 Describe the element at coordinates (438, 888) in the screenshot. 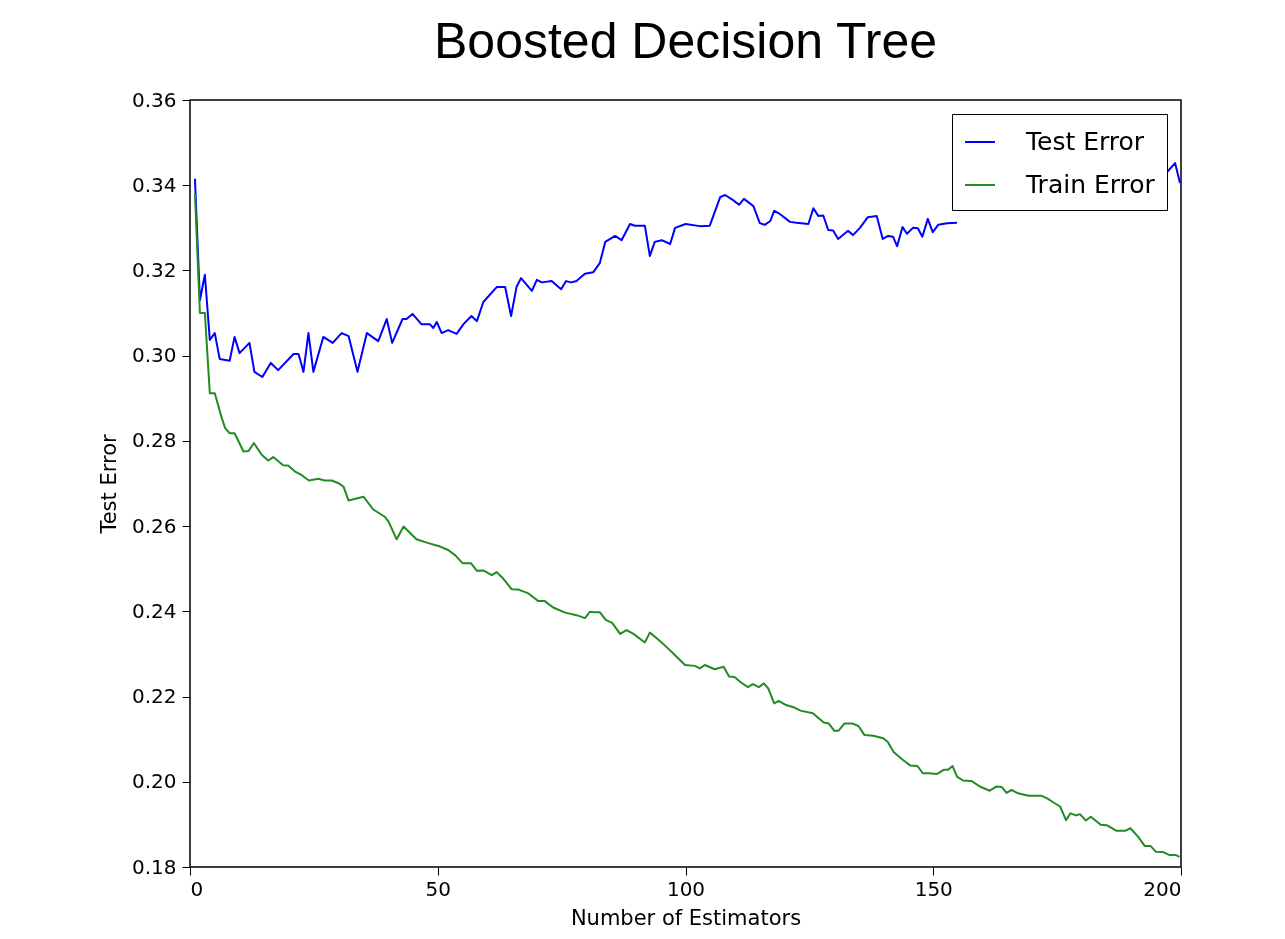

I see `x-tick-label: 50` at that location.